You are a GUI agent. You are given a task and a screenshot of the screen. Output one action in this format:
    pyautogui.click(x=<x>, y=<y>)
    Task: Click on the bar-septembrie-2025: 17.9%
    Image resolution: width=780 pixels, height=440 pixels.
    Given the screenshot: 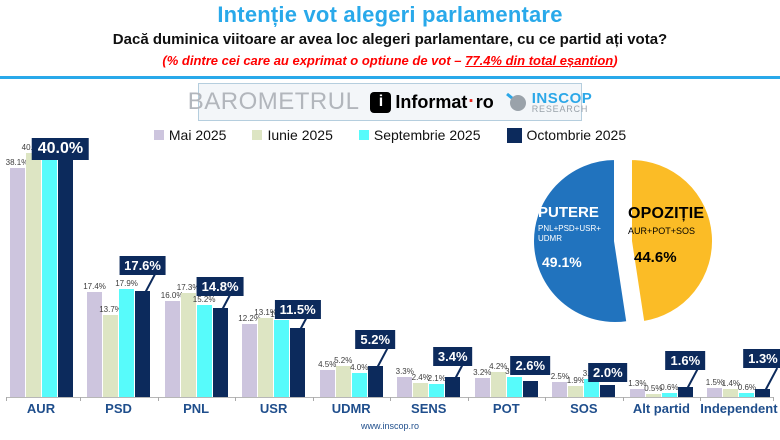 What is the action you would take?
    pyautogui.click(x=126, y=338)
    